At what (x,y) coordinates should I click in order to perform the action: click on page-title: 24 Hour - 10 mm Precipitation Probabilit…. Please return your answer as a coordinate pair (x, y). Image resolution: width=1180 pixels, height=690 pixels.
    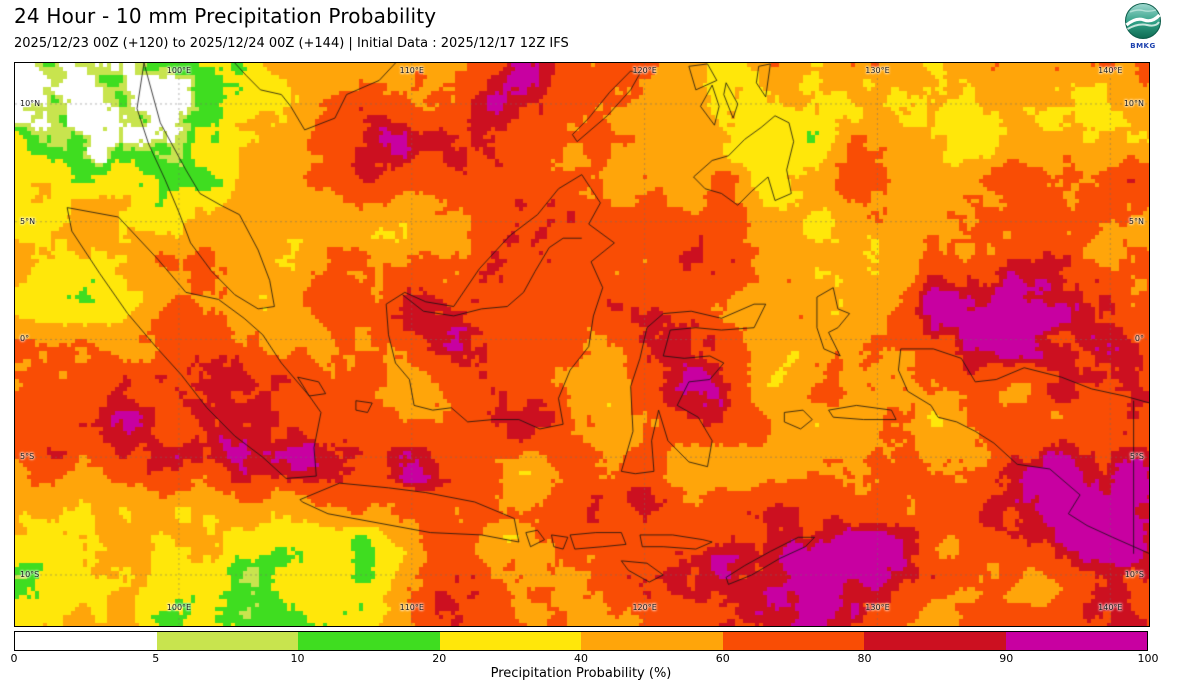
    Looking at the image, I should click on (225, 16).